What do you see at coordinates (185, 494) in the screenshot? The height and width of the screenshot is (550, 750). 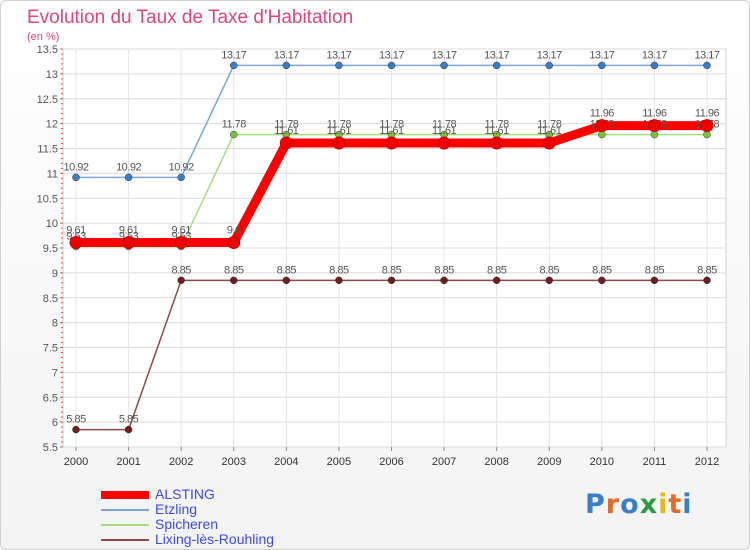 I see `legend-label: ALSTING` at bounding box center [185, 494].